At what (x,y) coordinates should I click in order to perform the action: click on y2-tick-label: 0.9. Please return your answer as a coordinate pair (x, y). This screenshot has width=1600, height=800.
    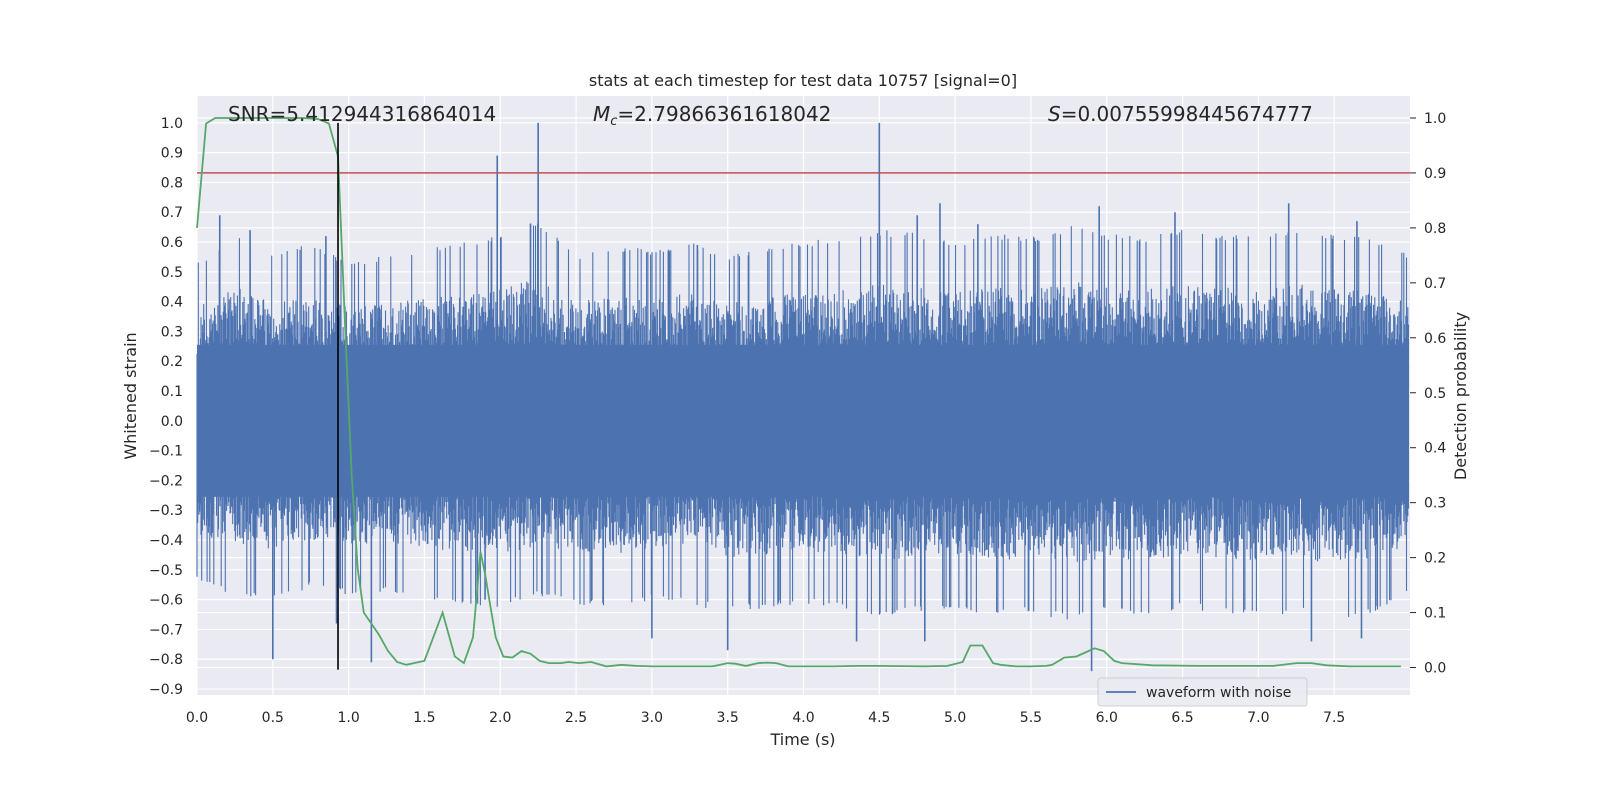
    Looking at the image, I should click on (1435, 174).